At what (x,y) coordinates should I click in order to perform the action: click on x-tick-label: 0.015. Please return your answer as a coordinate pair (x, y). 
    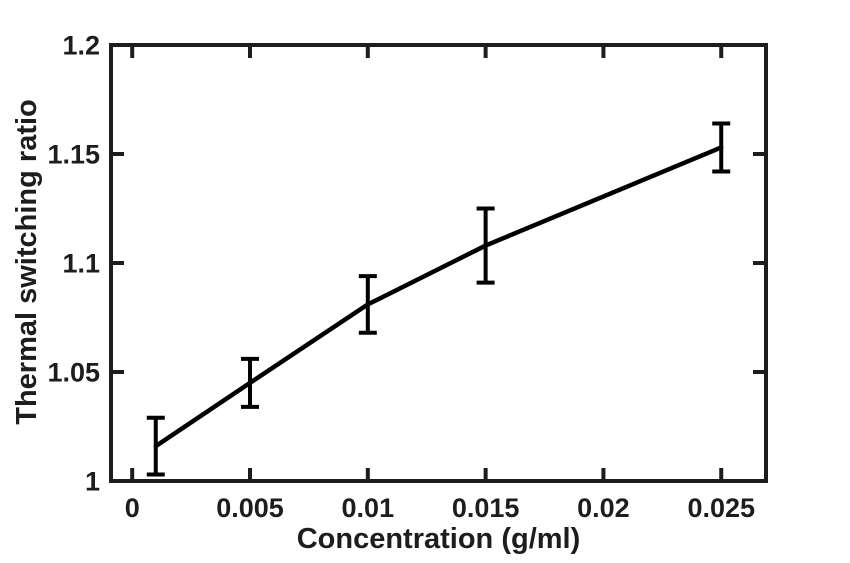
    Looking at the image, I should click on (486, 508).